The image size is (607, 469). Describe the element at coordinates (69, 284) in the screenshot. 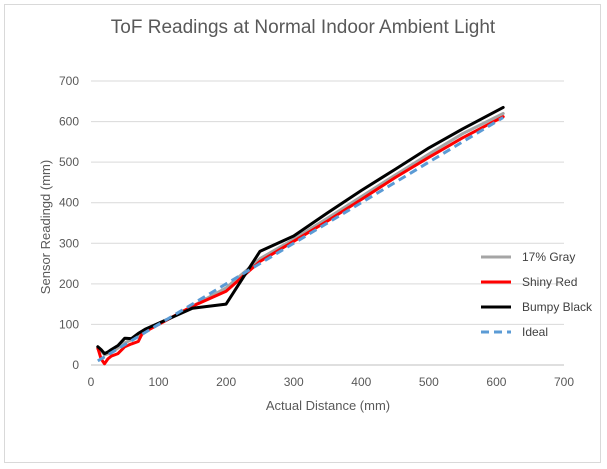

I see `y-tick-label: 200` at that location.